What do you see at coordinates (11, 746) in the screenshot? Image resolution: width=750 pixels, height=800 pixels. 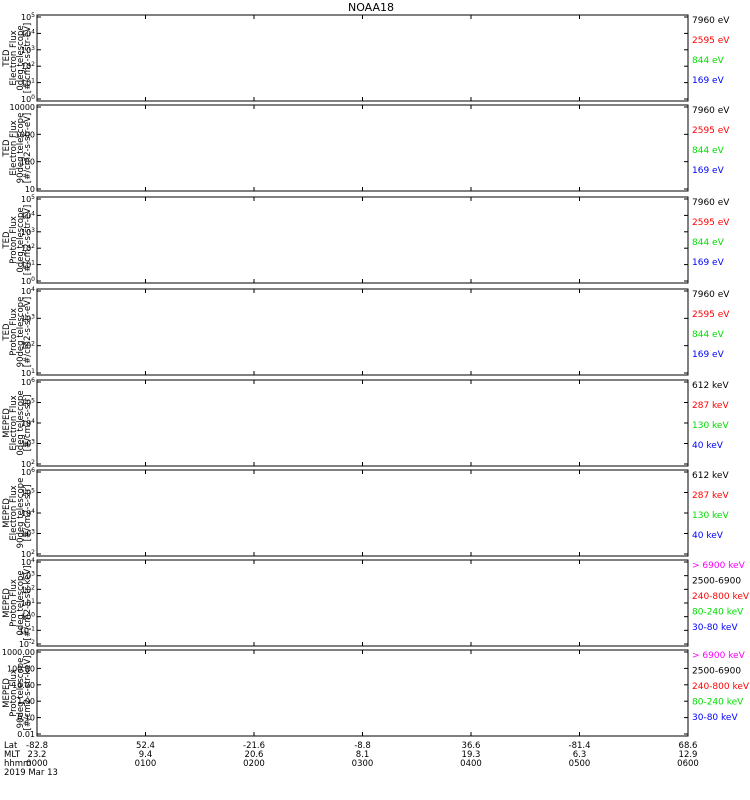 I see `footer-row-label: Lat` at bounding box center [11, 746].